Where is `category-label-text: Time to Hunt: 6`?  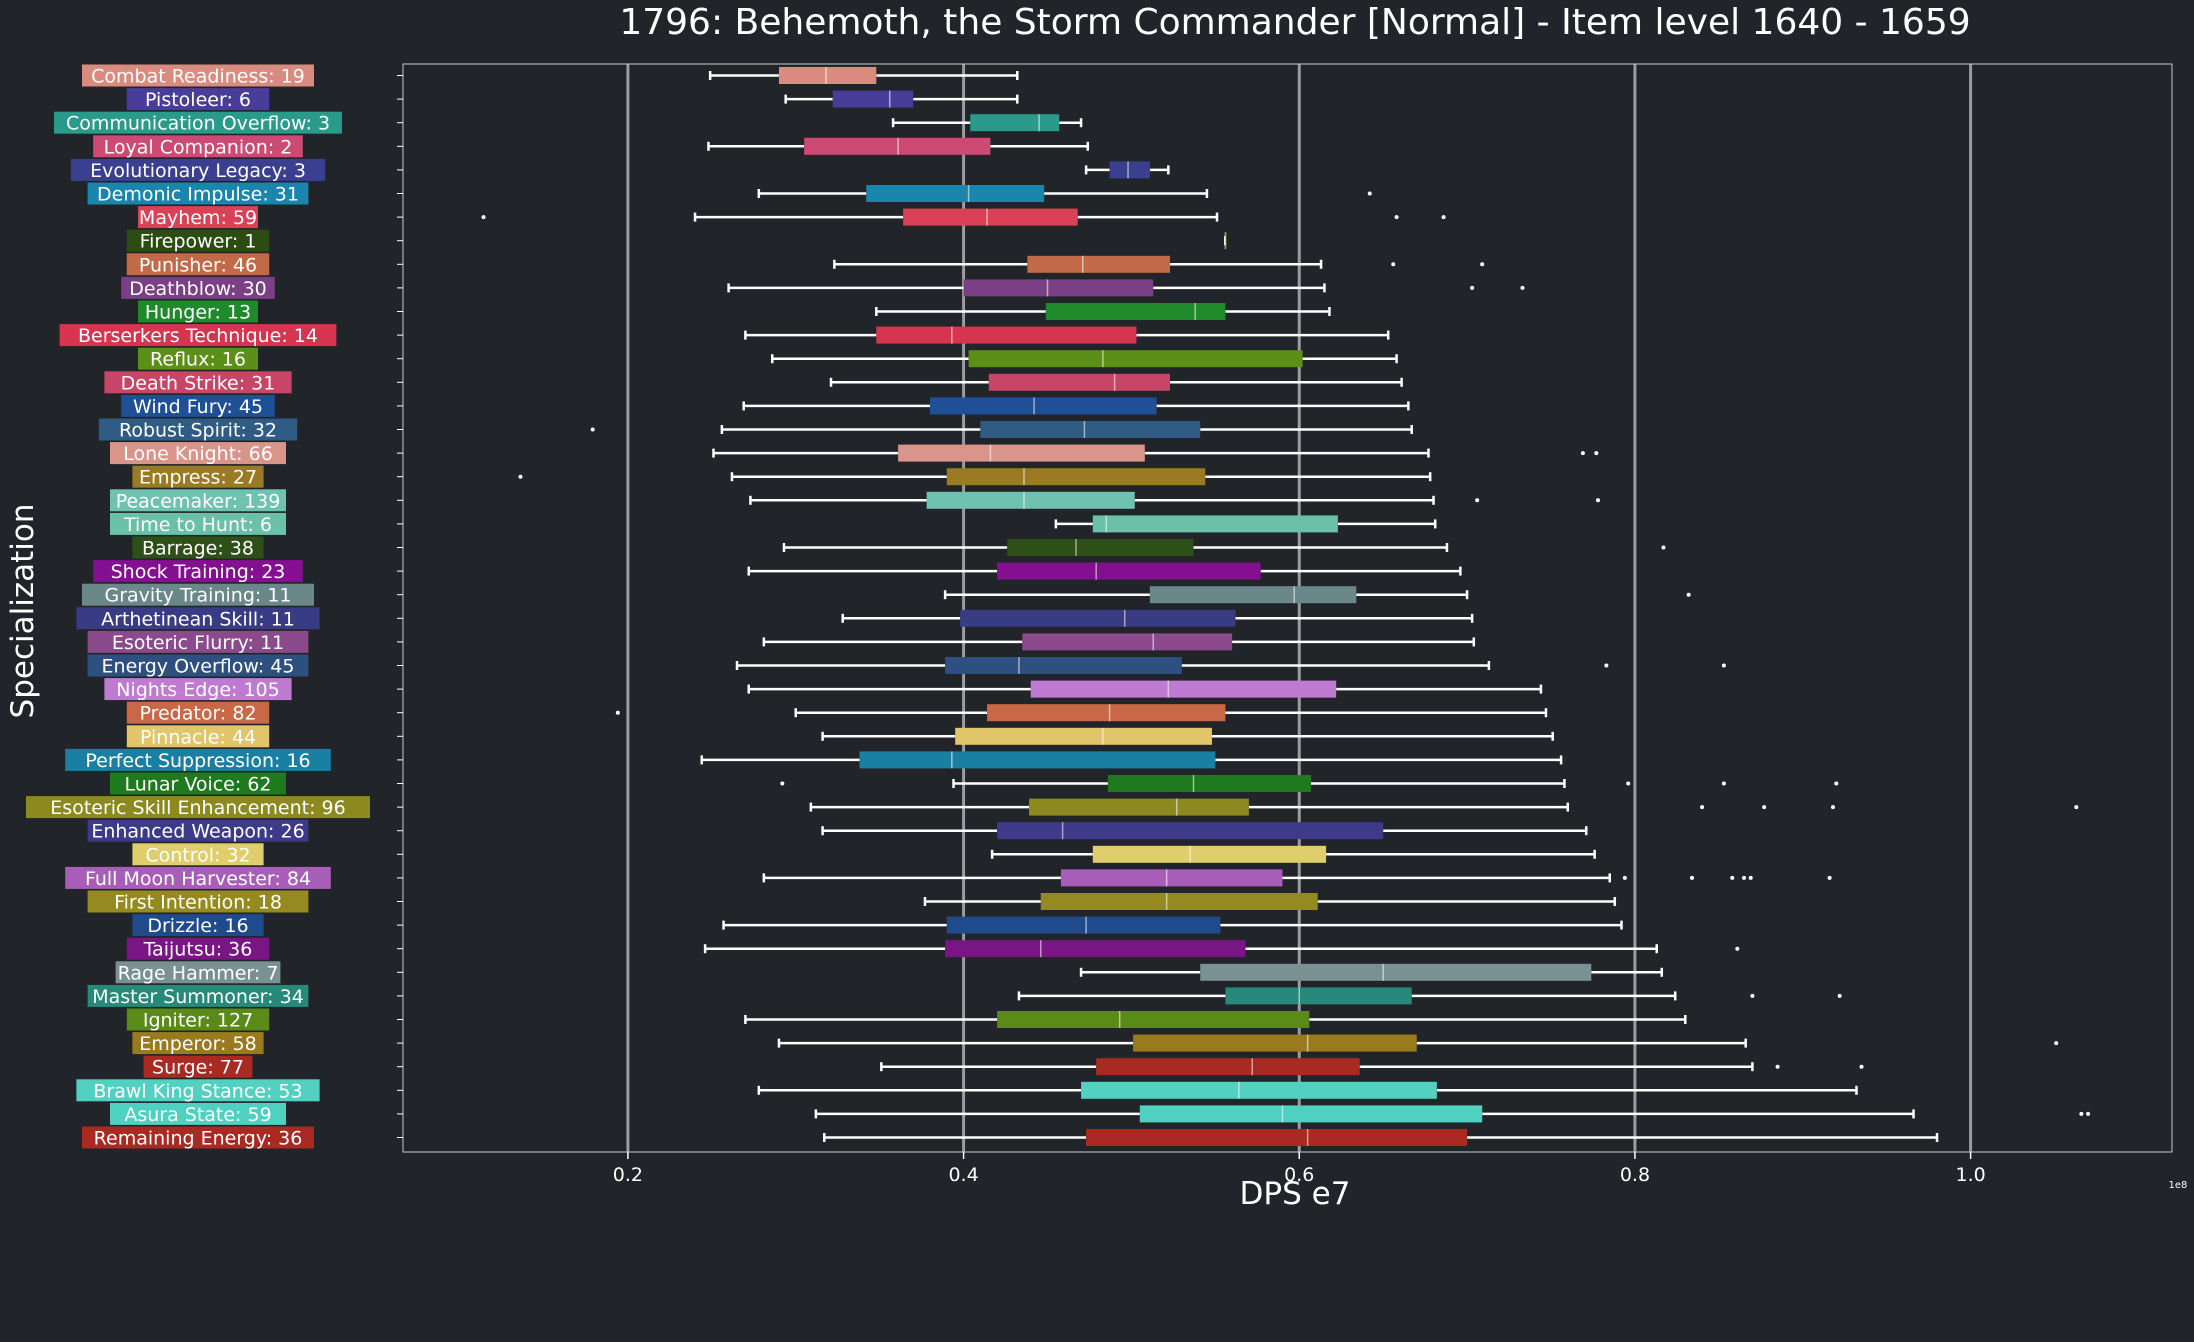 category-label-text: Time to Hunt: 6 is located at coordinates (197, 525).